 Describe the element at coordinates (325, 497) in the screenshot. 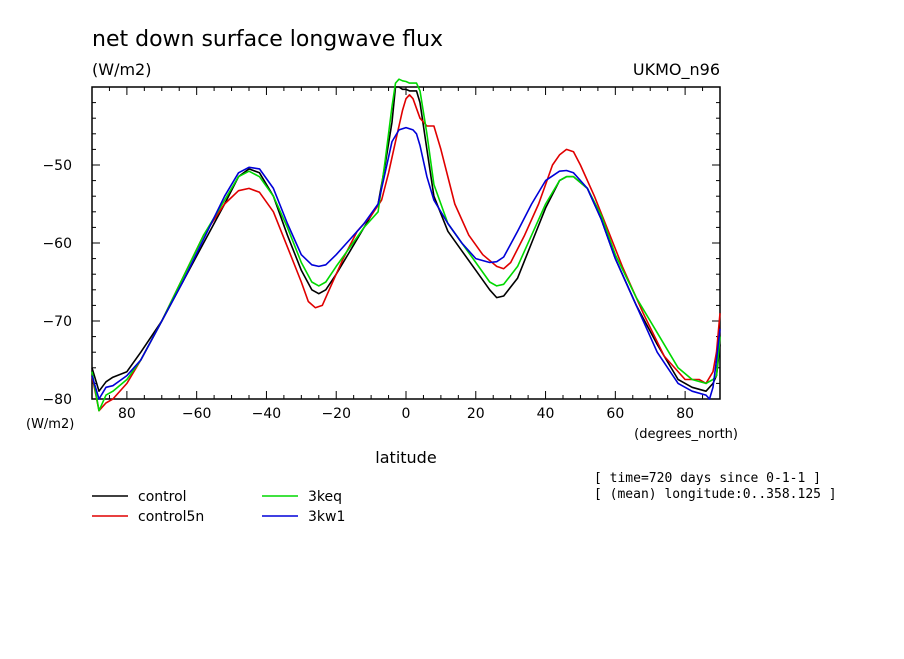

I see `legend-label-3keq: 3keq` at that location.